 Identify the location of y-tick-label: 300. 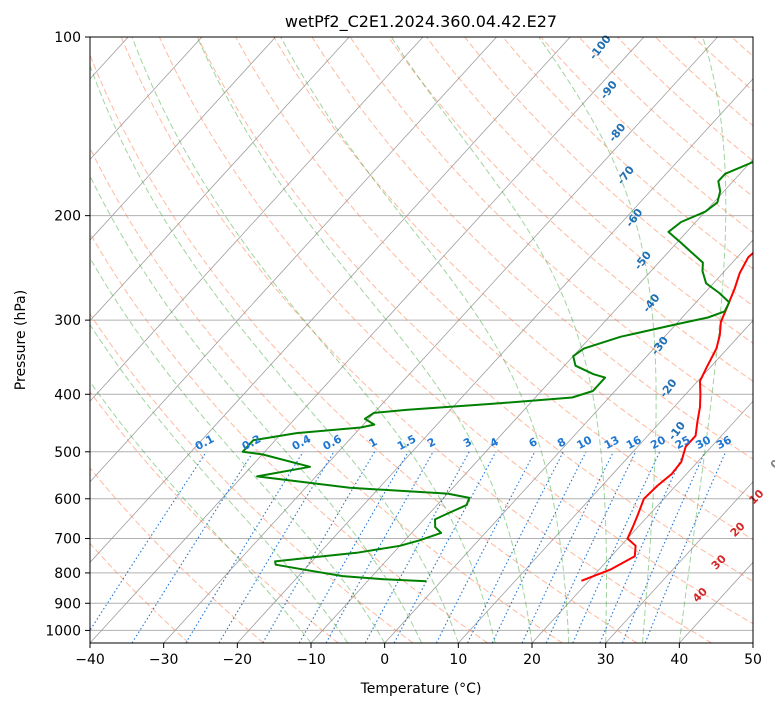
(67, 321).